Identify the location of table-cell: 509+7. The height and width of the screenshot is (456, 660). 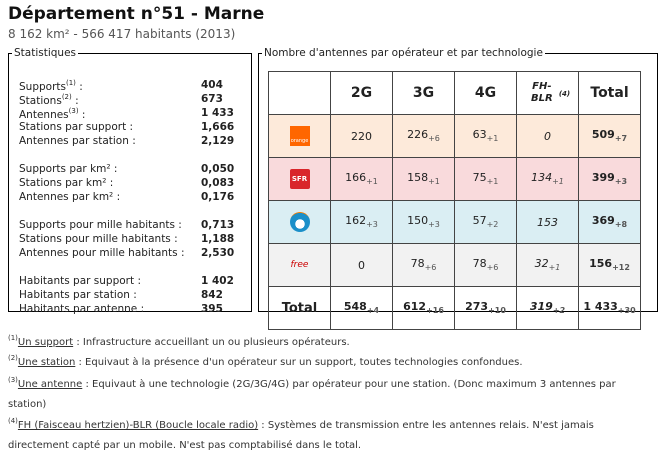
(609, 136).